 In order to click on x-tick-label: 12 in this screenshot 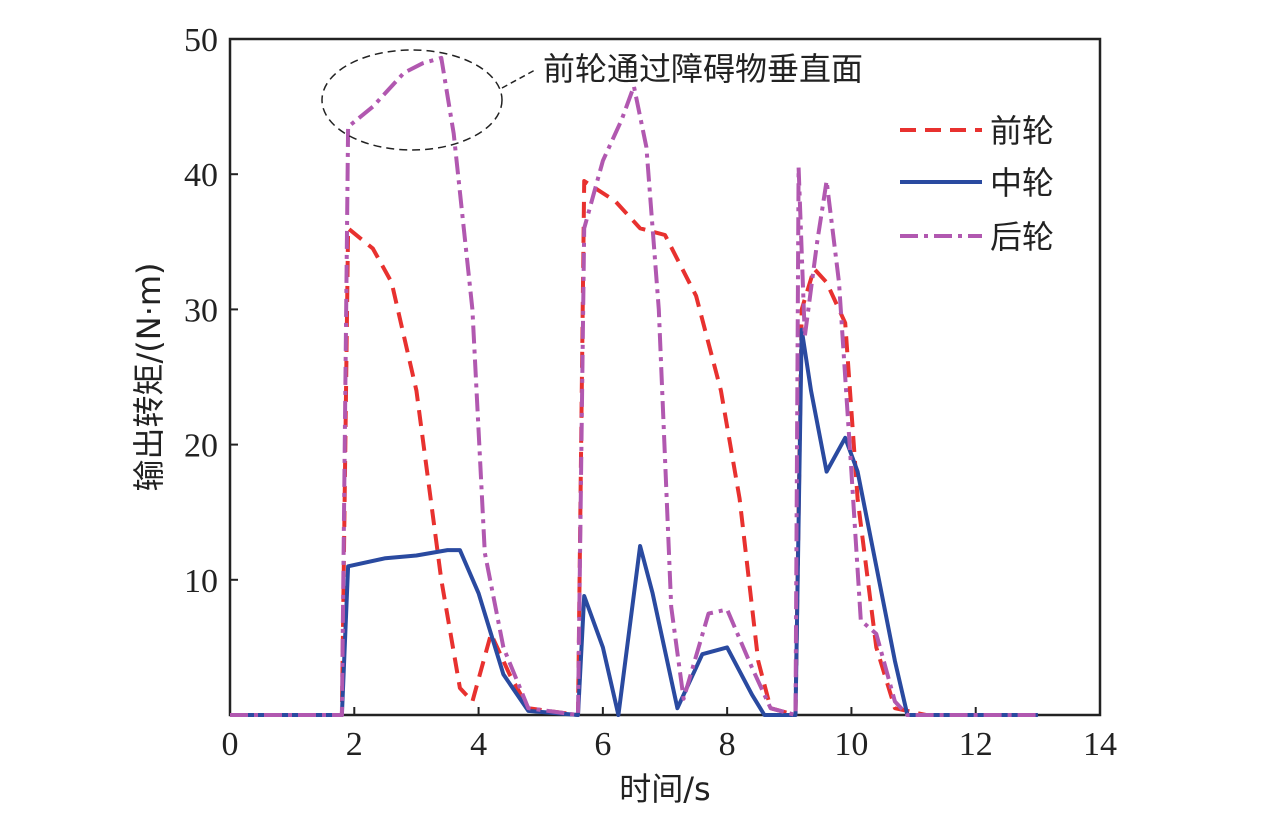, I will do `click(976, 744)`.